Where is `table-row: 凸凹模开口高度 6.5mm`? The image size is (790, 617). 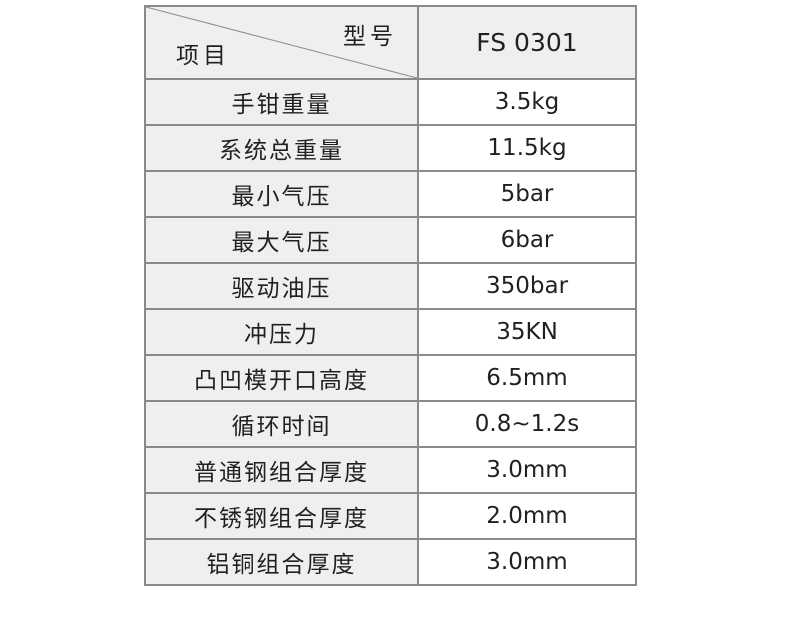 table-row: 凸凹模开口高度 6.5mm is located at coordinates (390, 378).